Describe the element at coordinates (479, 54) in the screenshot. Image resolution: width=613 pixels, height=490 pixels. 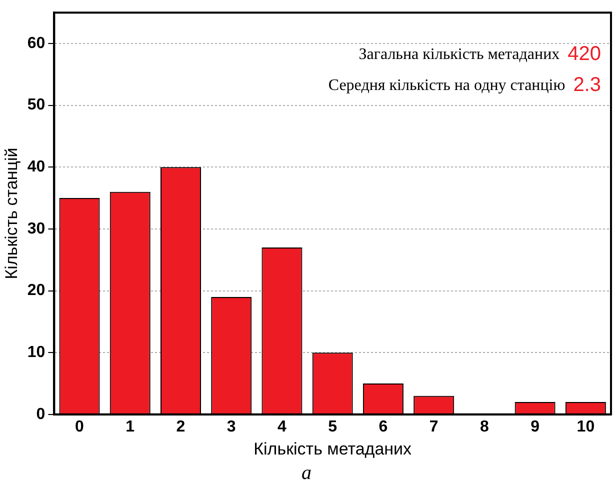
I see `annotation: Загальна кількість метаданих 420` at that location.